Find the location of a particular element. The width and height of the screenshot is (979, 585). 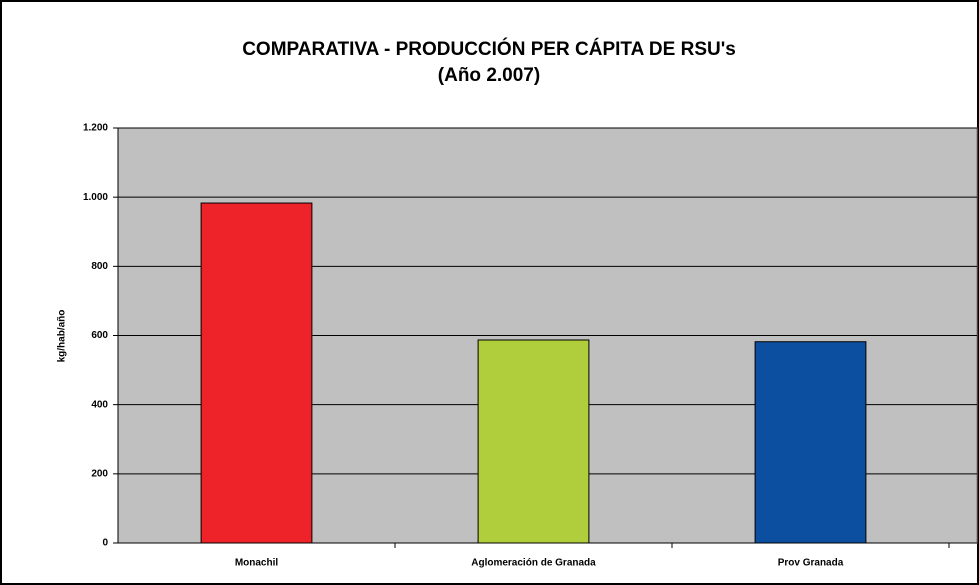

y-tick-label: 400 is located at coordinates (99, 404).